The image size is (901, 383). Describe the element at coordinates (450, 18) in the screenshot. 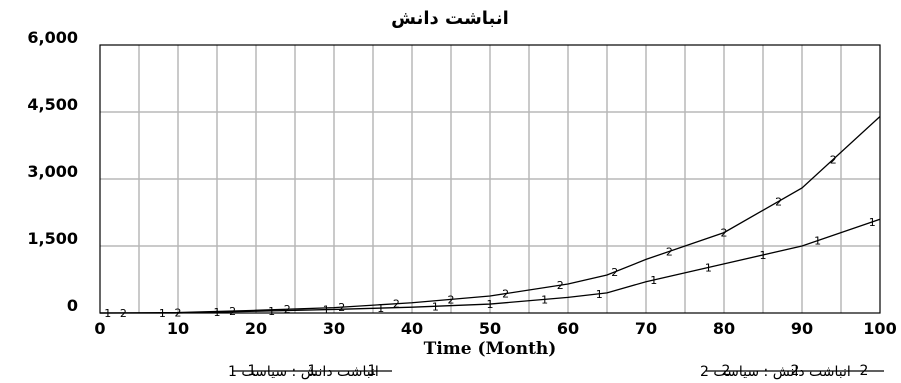

I see `chart-title: انباشت دانش` at that location.